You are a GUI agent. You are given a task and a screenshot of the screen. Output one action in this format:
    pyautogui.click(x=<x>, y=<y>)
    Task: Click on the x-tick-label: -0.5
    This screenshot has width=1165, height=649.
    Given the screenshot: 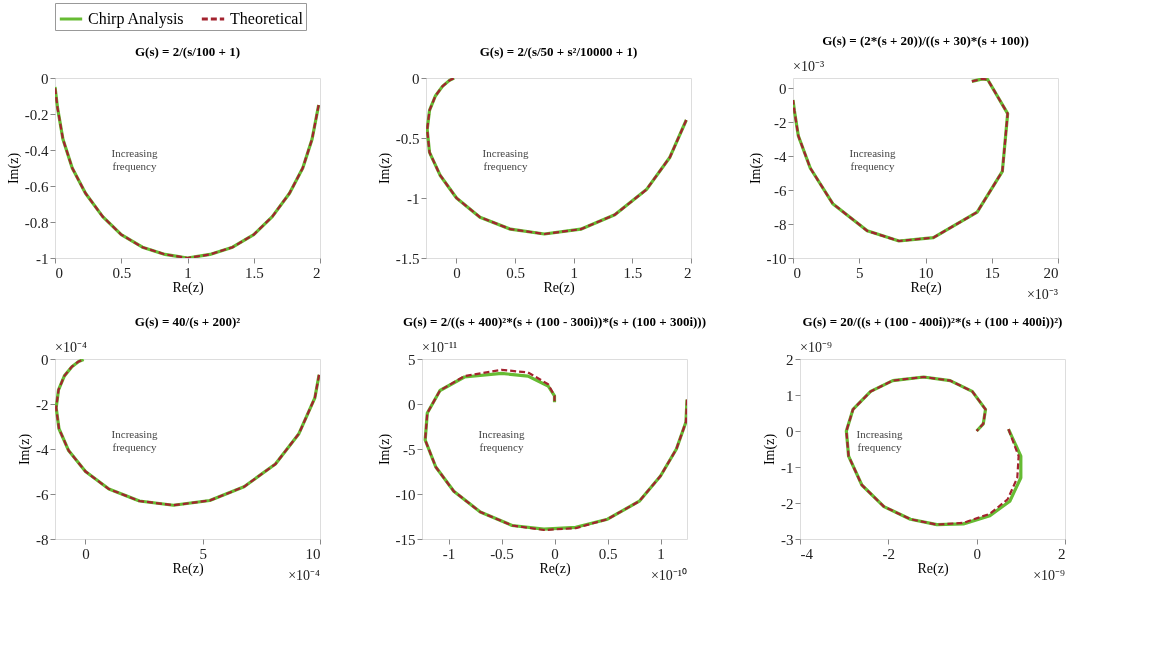 What is the action you would take?
    pyautogui.click(x=502, y=553)
    